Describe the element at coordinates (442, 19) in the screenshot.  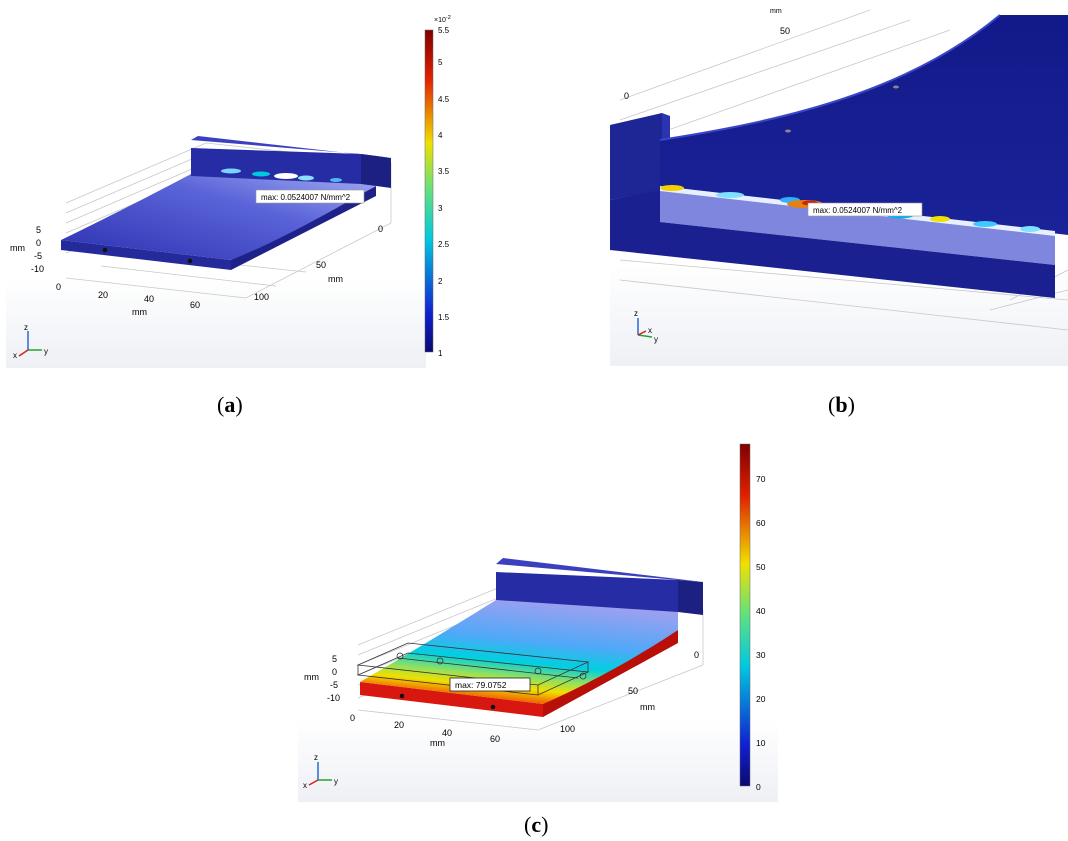
I see `colorbar-exponent: ×10⁻²` at that location.